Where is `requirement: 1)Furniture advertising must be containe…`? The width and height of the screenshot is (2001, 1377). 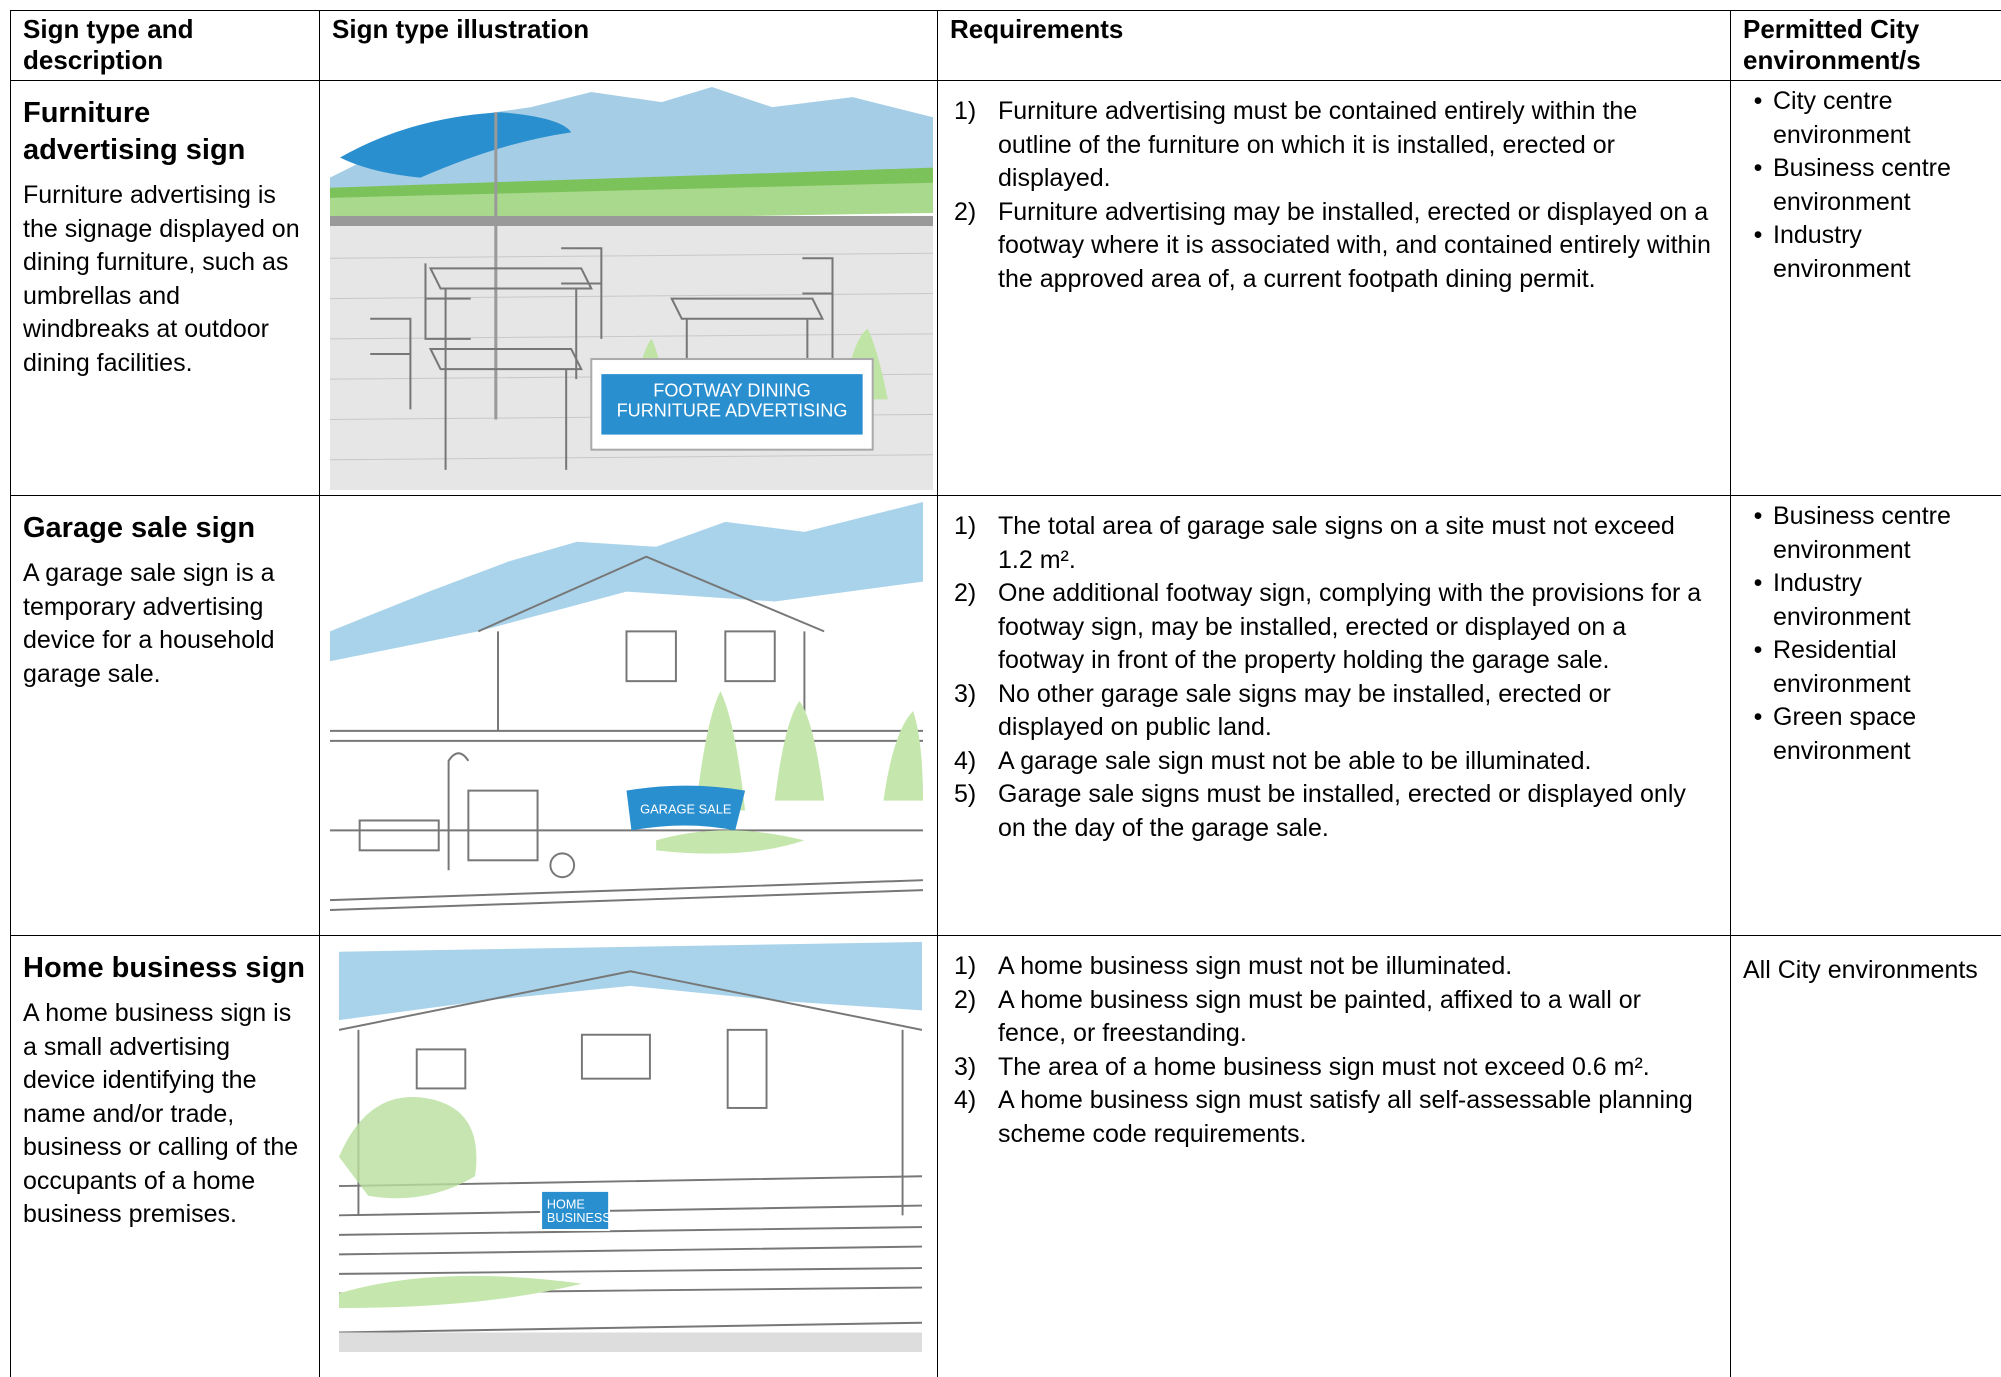 requirement: 1)Furniture advertising must be containe… is located at coordinates (1335, 145).